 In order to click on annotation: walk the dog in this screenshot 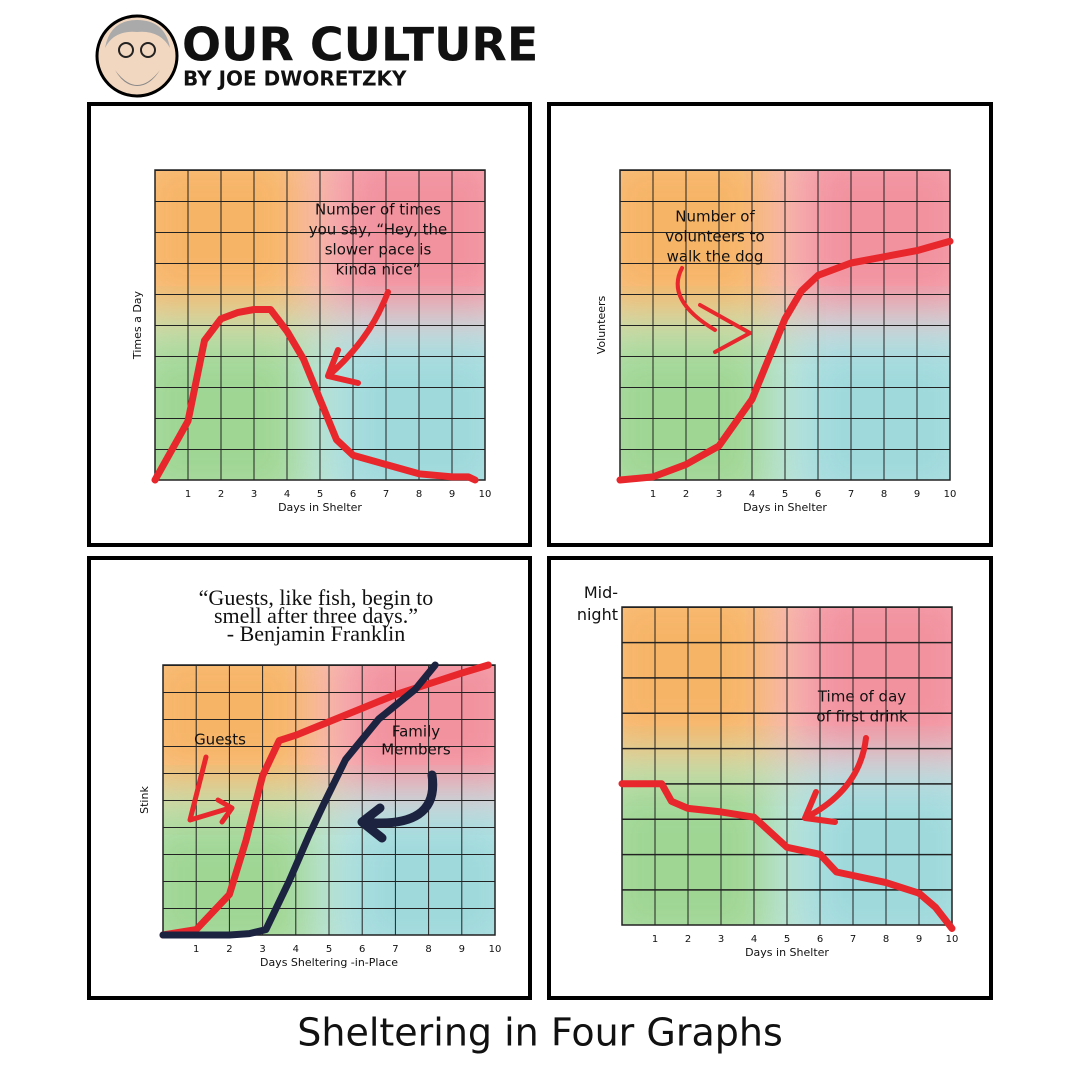, I will do `click(715, 257)`.